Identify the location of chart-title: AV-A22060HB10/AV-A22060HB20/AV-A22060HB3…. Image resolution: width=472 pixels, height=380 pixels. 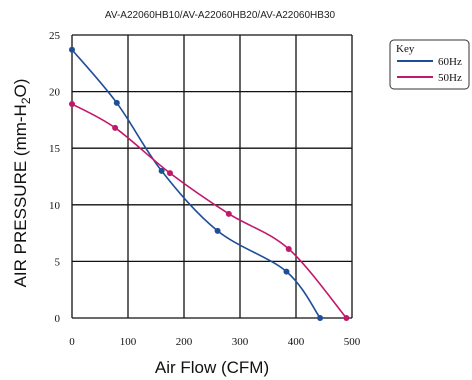
(220, 15).